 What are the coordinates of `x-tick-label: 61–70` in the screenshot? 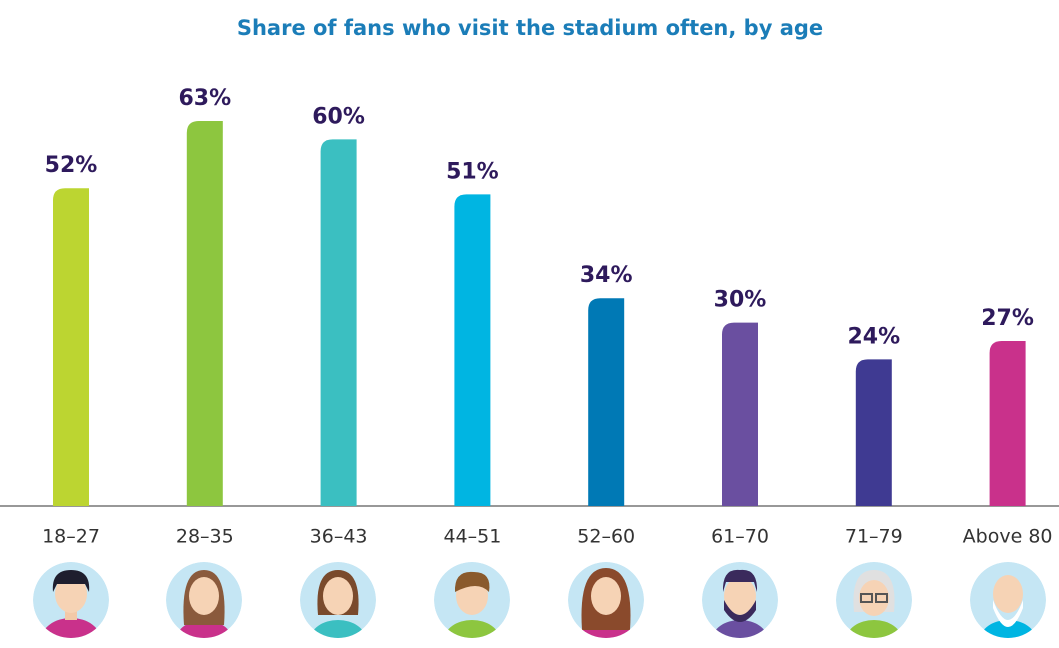 It's located at (740, 537).